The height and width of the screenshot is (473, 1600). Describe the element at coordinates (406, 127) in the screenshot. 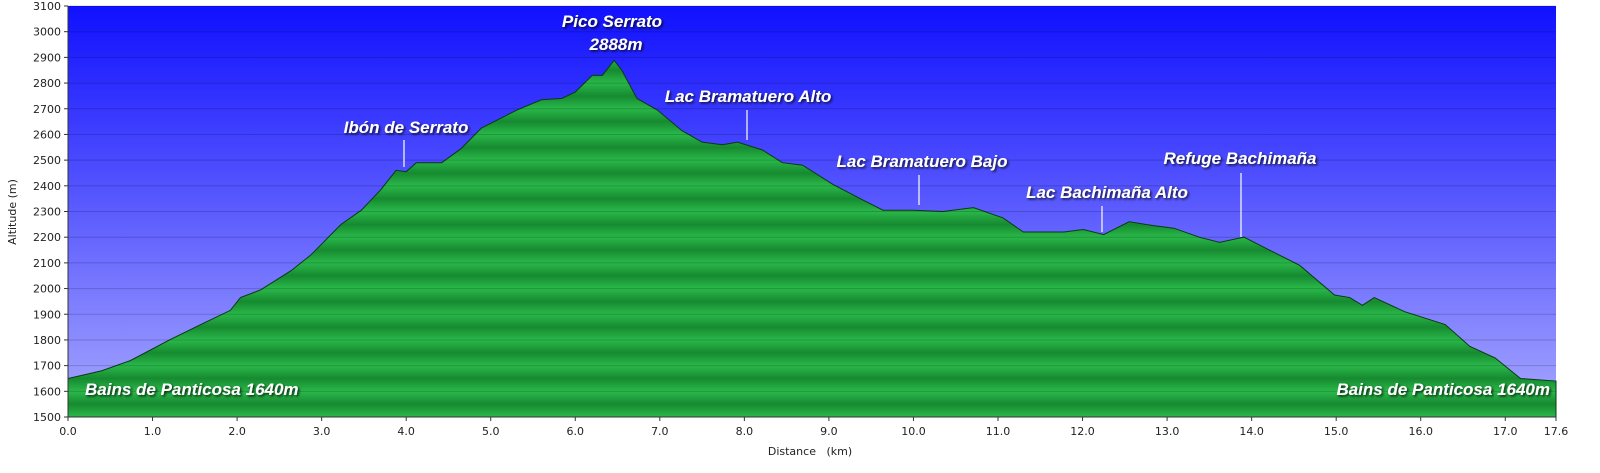

I see `annotation: Ibón de Serrato` at that location.